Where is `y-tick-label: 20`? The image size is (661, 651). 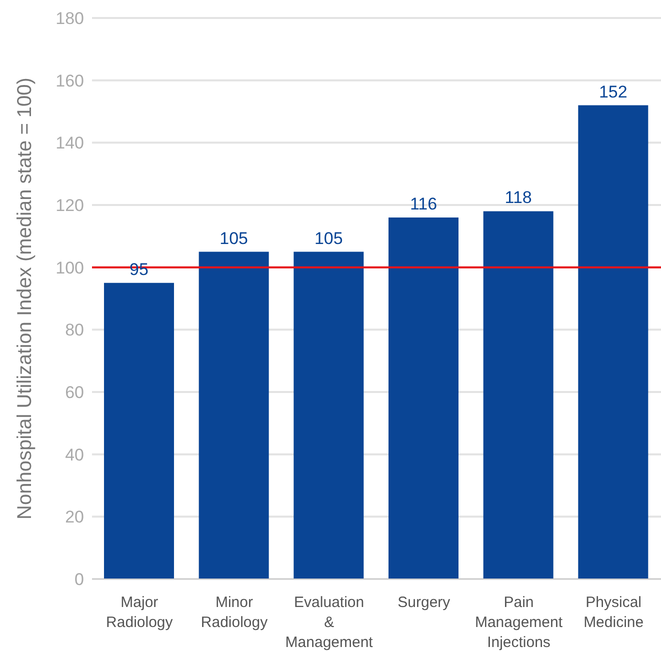
y-tick-label: 20 is located at coordinates (74, 517).